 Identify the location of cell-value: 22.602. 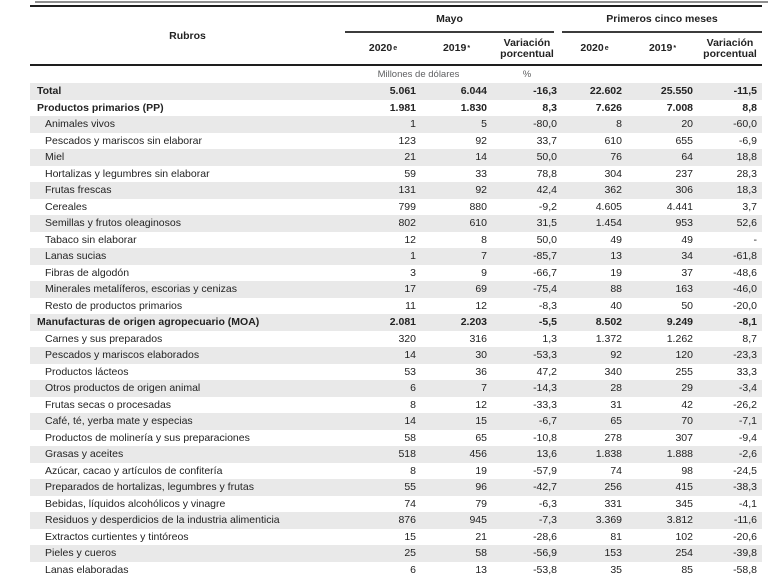
(605, 91).